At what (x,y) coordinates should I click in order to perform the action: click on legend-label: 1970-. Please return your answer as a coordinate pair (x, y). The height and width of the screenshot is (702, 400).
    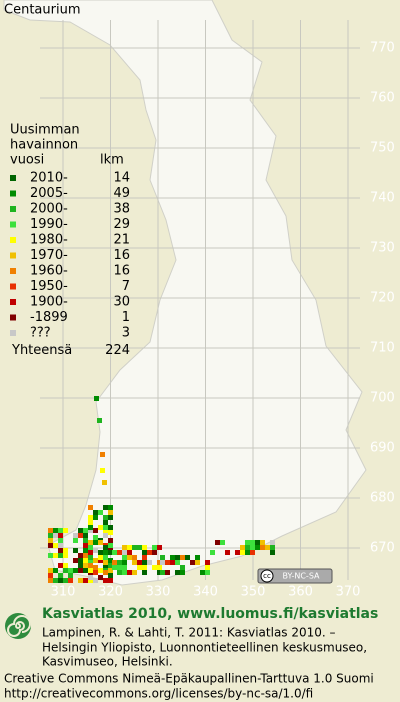
    Looking at the image, I should click on (49, 255).